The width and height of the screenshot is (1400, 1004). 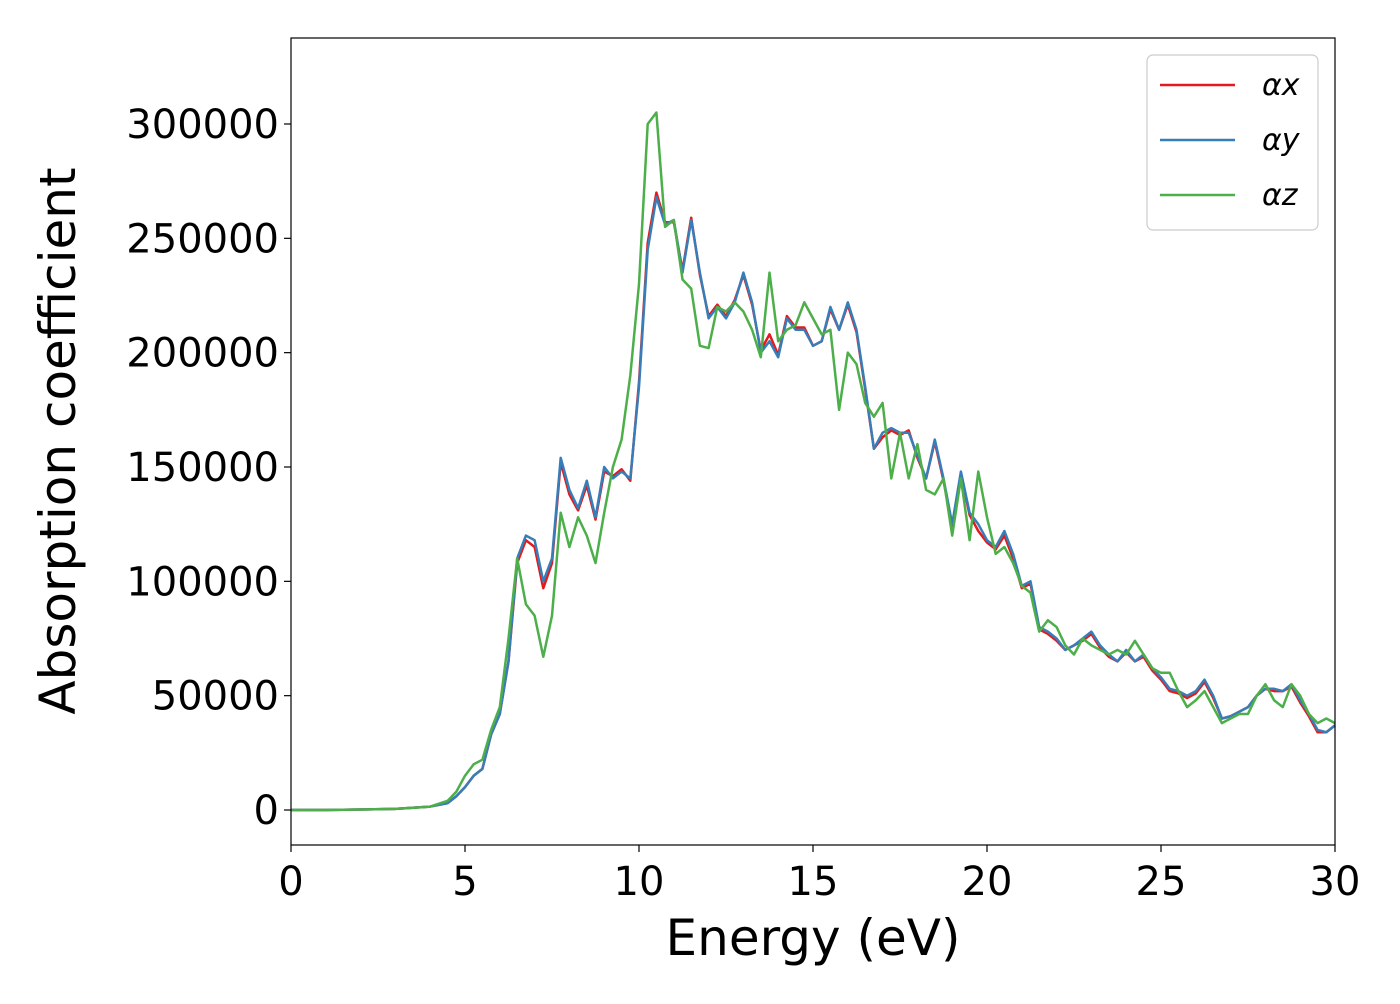 What do you see at coordinates (813, 882) in the screenshot?
I see `x-tick-label: 15` at bounding box center [813, 882].